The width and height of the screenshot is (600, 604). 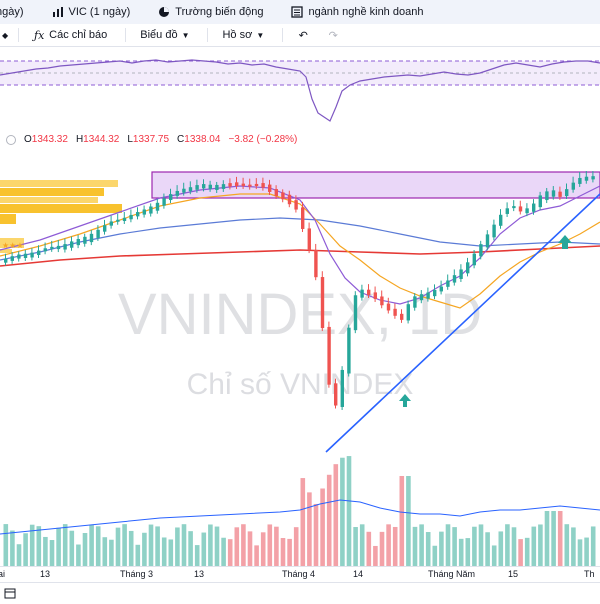 What do you see at coordinates (78, 35) in the screenshot?
I see `indicators-label: Các chỉ báo` at bounding box center [78, 35].